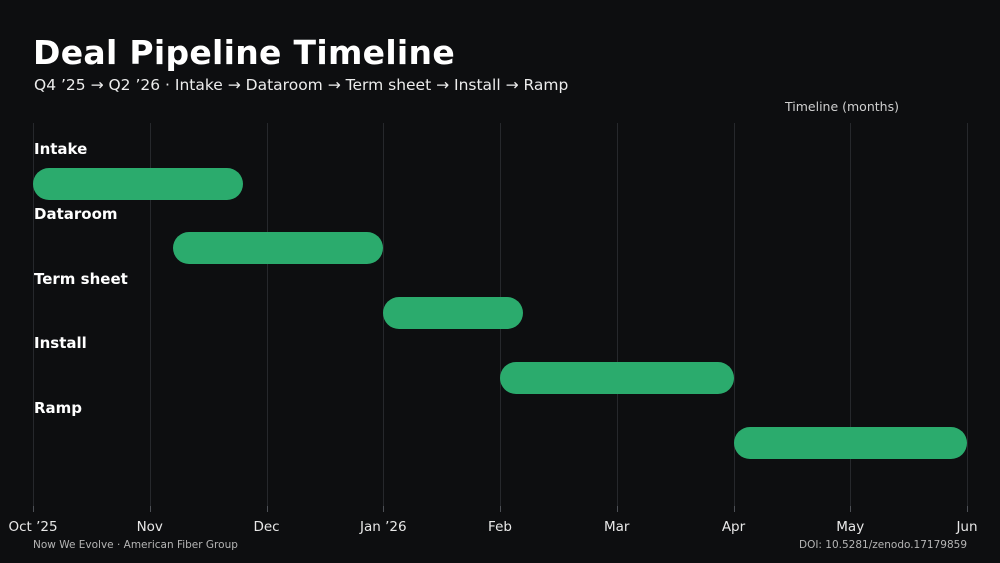 The image size is (1000, 563). Describe the element at coordinates (81, 278) in the screenshot. I see `task-label: Term sheet` at that location.